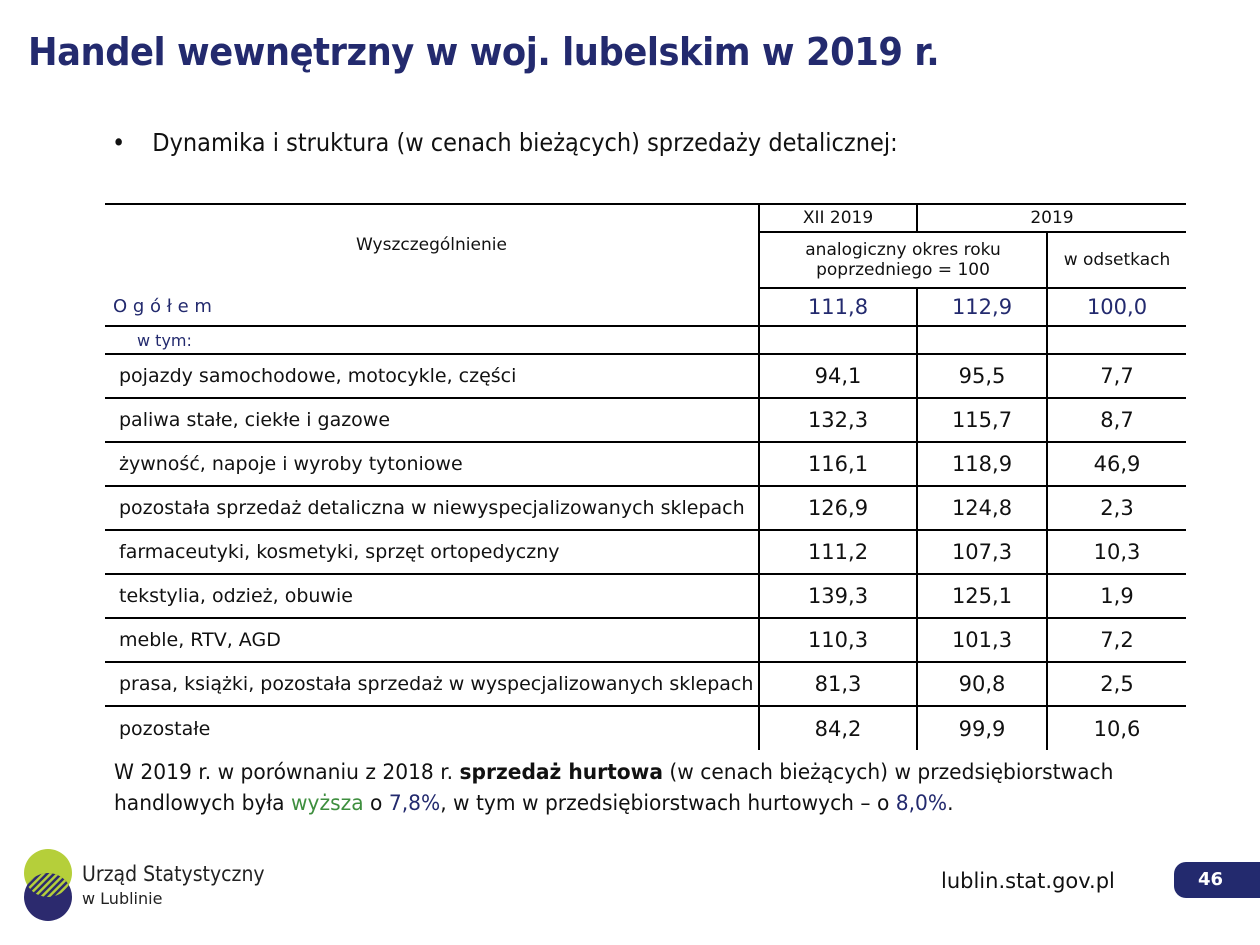  Describe the element at coordinates (837, 218) in the screenshot. I see `header-xii-2019: XII 2019` at that location.